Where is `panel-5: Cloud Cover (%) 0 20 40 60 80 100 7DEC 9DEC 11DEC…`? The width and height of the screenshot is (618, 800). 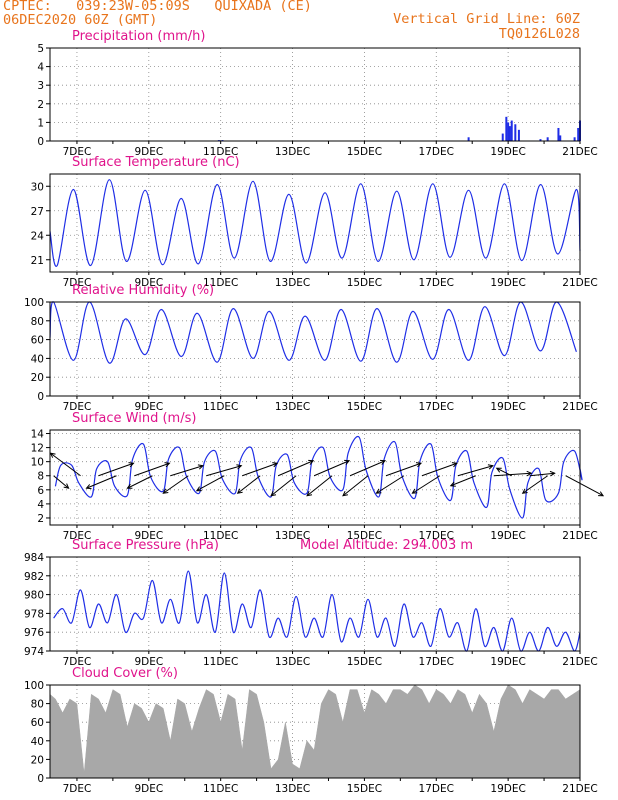 panel-5: Cloud Cover (%) 0 20 40 60 80 100 7DEC 9DEC 11DEC… is located at coordinates (311, 730).